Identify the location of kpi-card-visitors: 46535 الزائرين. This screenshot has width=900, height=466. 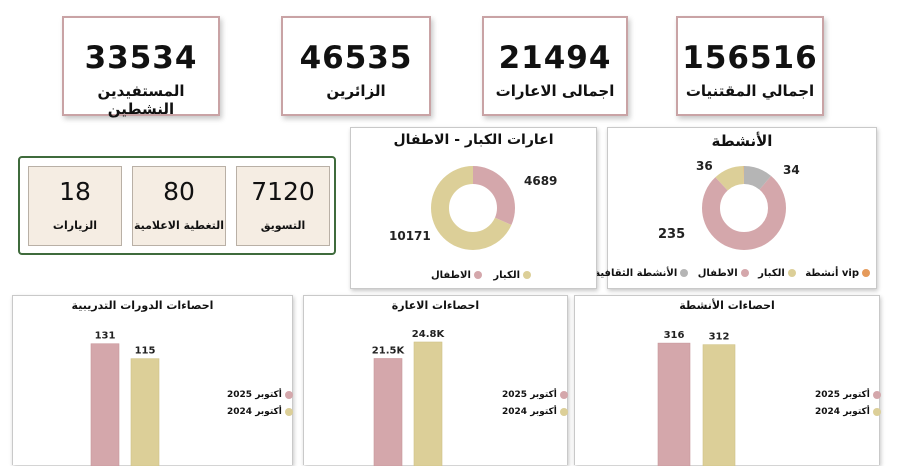
(356, 66).